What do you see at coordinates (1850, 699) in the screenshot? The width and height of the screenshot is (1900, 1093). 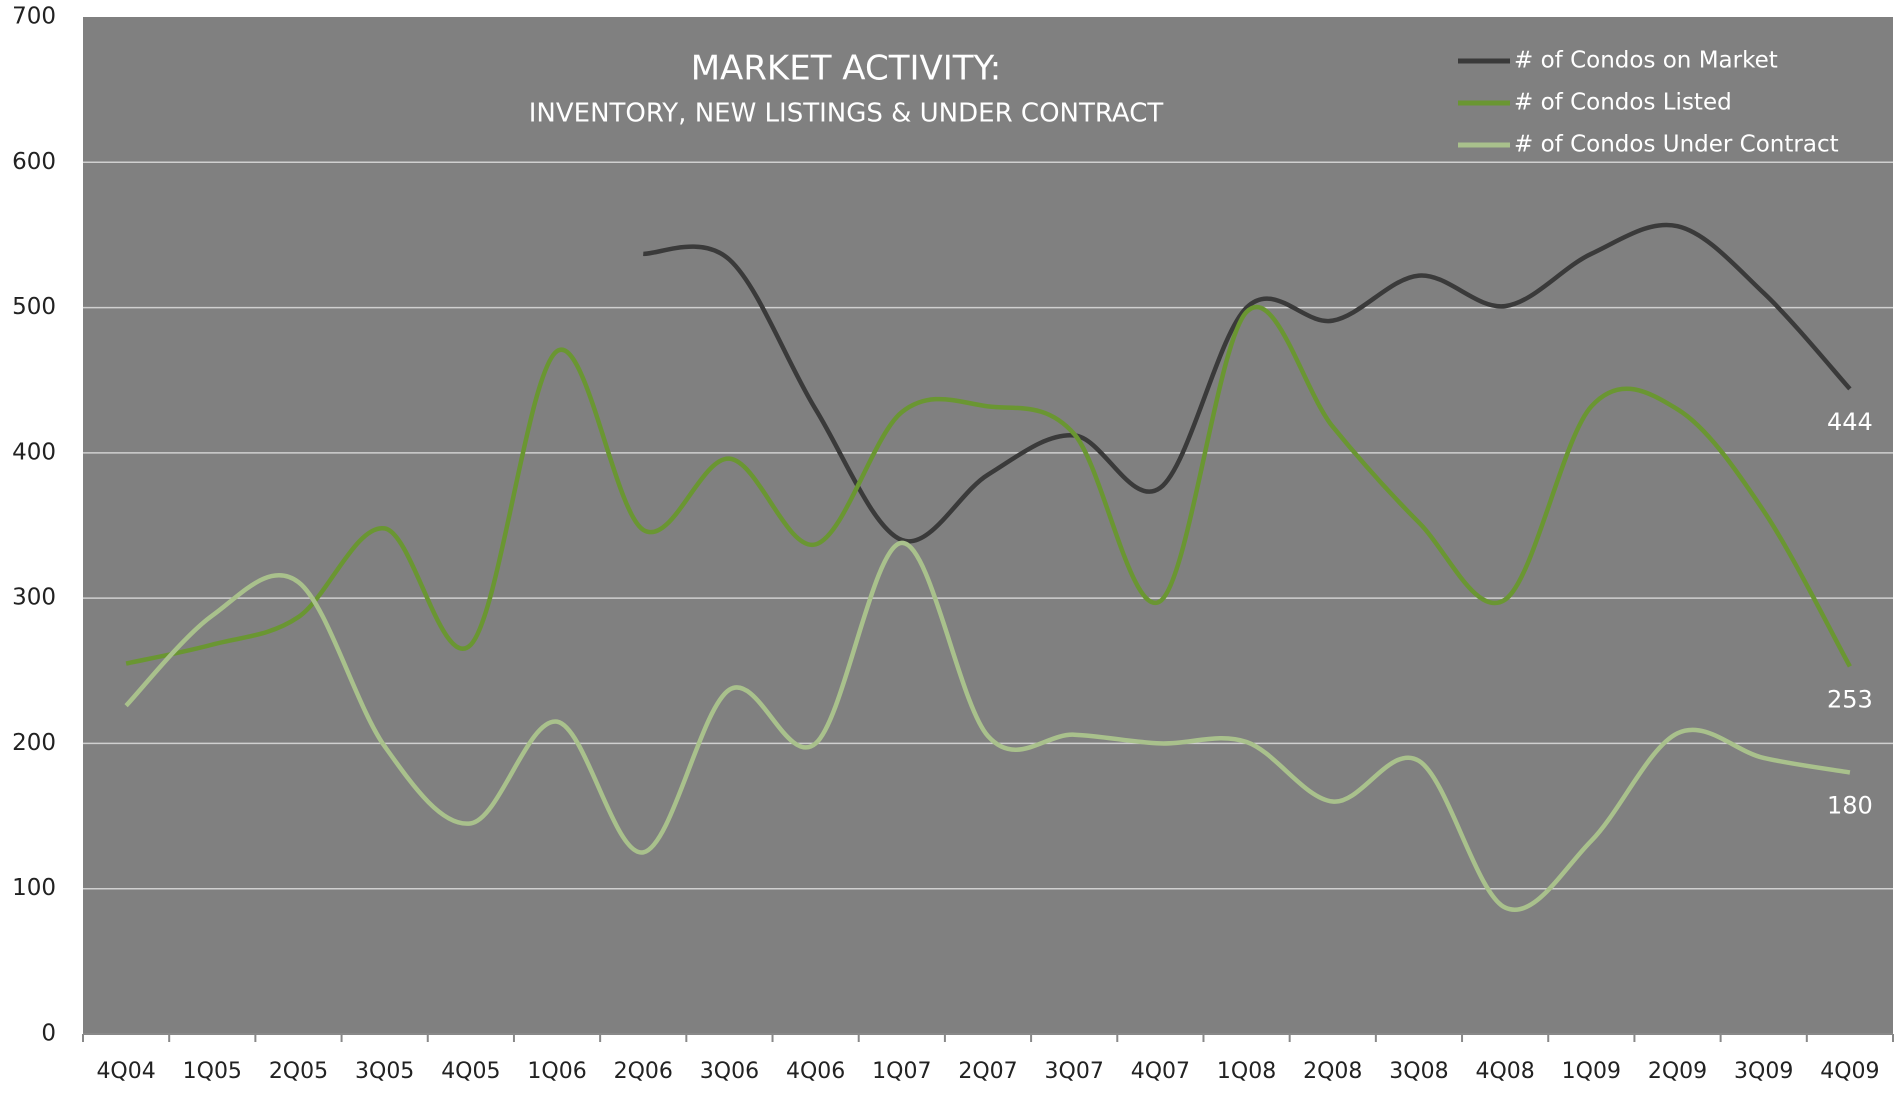 I see `value-label: 253` at bounding box center [1850, 699].